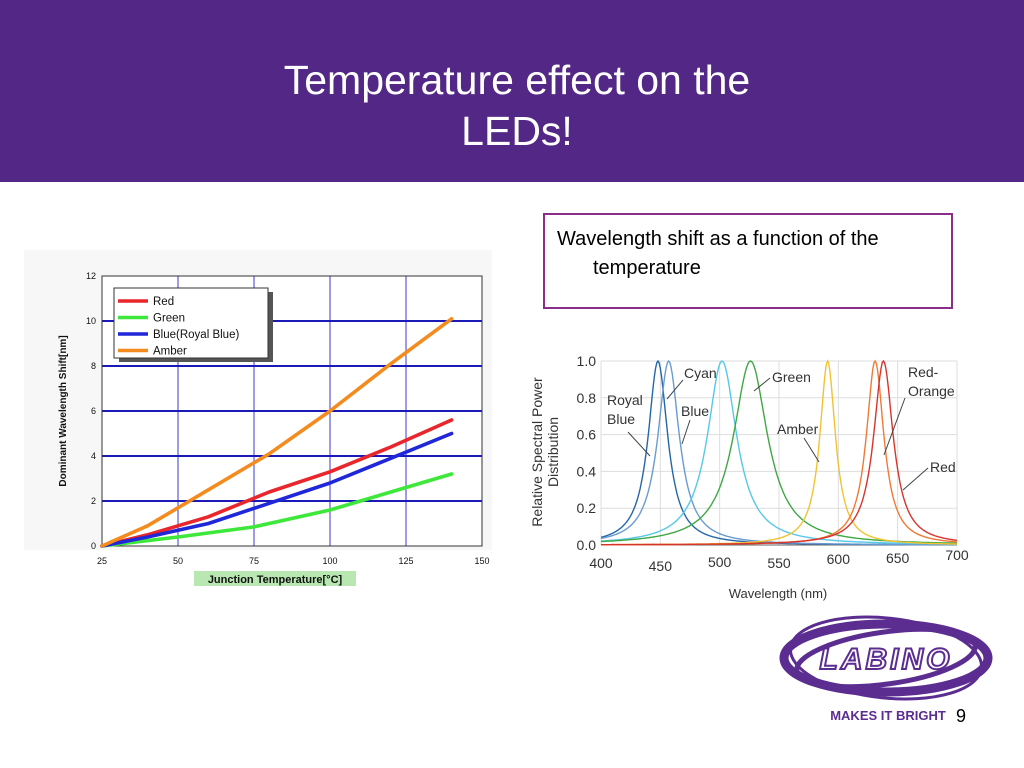 The width and height of the screenshot is (1024, 768). I want to click on chart2-annotation-royal-blue: Royal Blue, so click(625, 409).